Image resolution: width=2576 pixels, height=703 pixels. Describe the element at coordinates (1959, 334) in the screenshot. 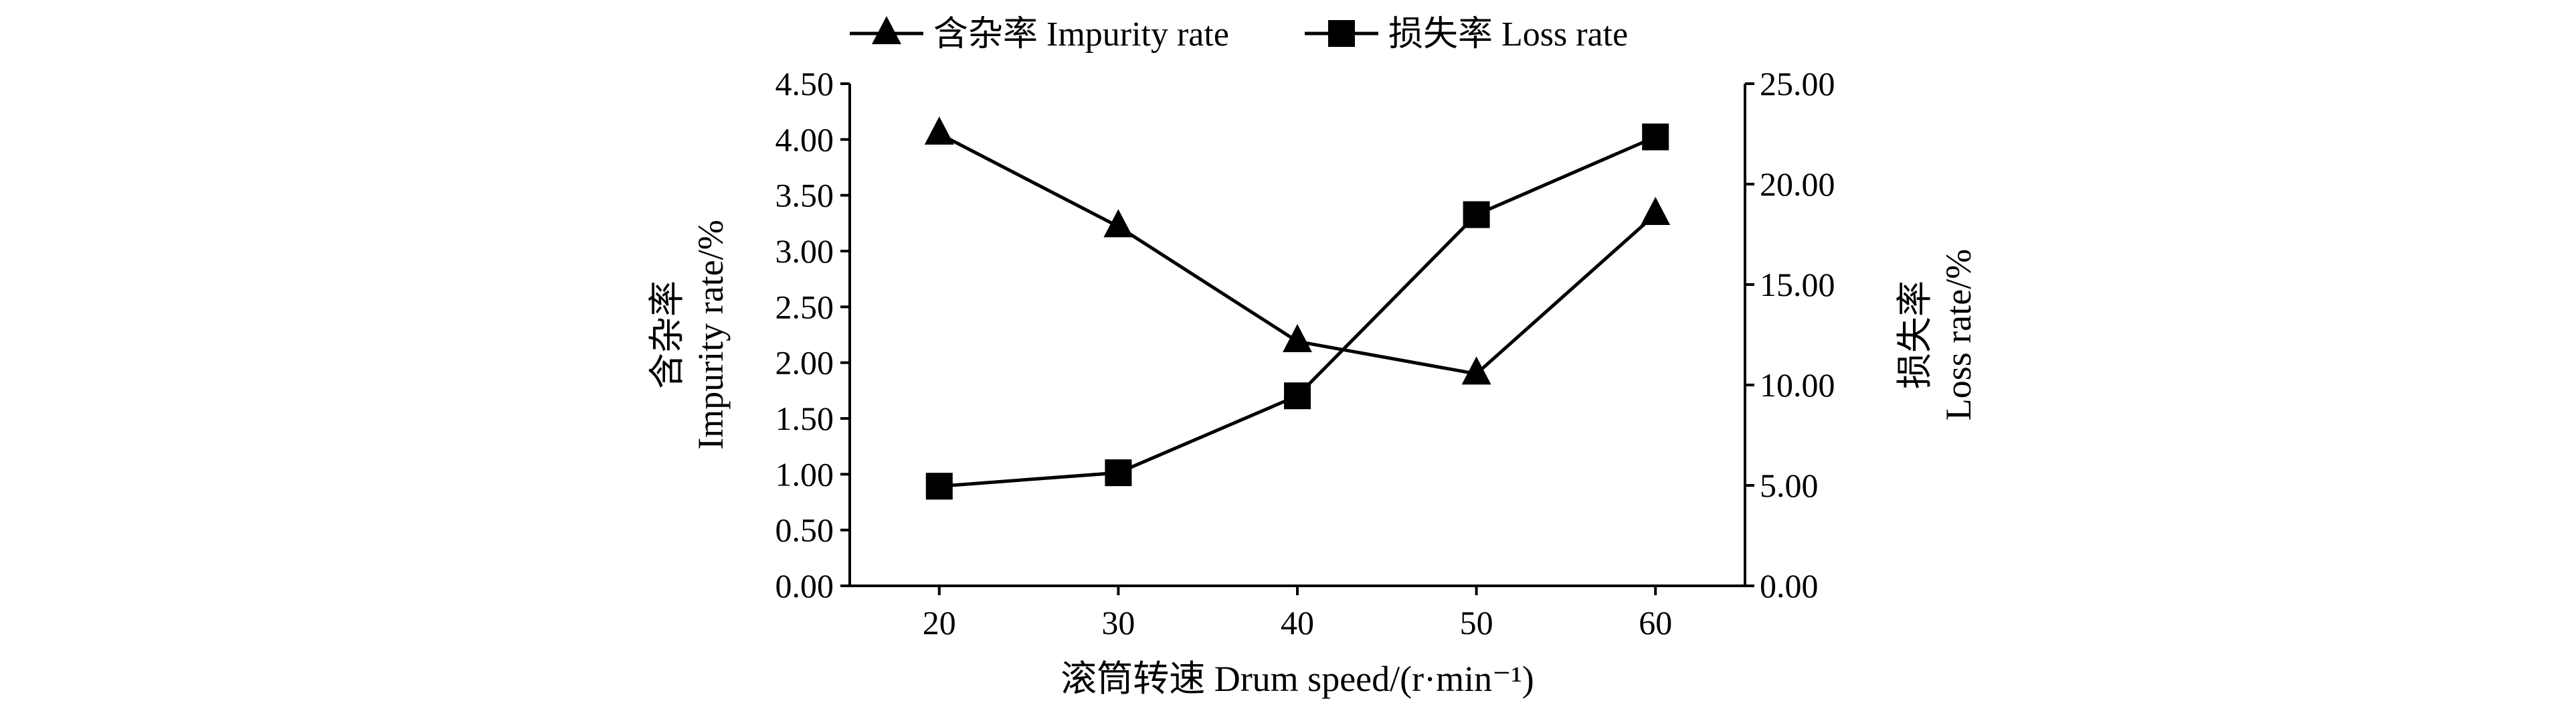

I see `right-y-axis-label-en: Loss rate/%` at that location.